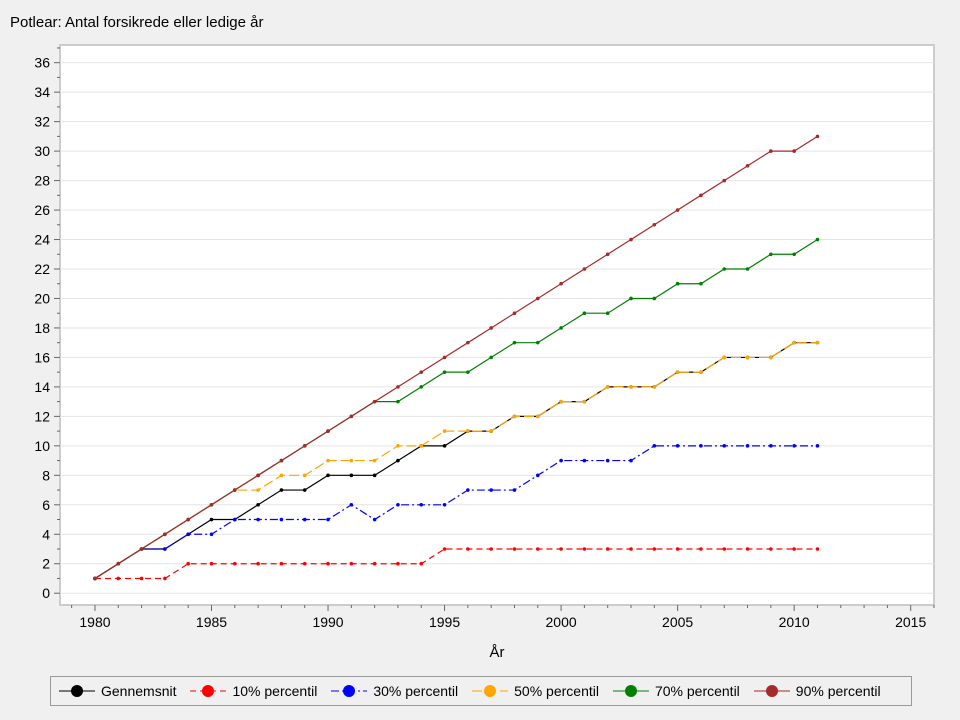  What do you see at coordinates (46, 475) in the screenshot?
I see `y-tick-label: 8` at bounding box center [46, 475].